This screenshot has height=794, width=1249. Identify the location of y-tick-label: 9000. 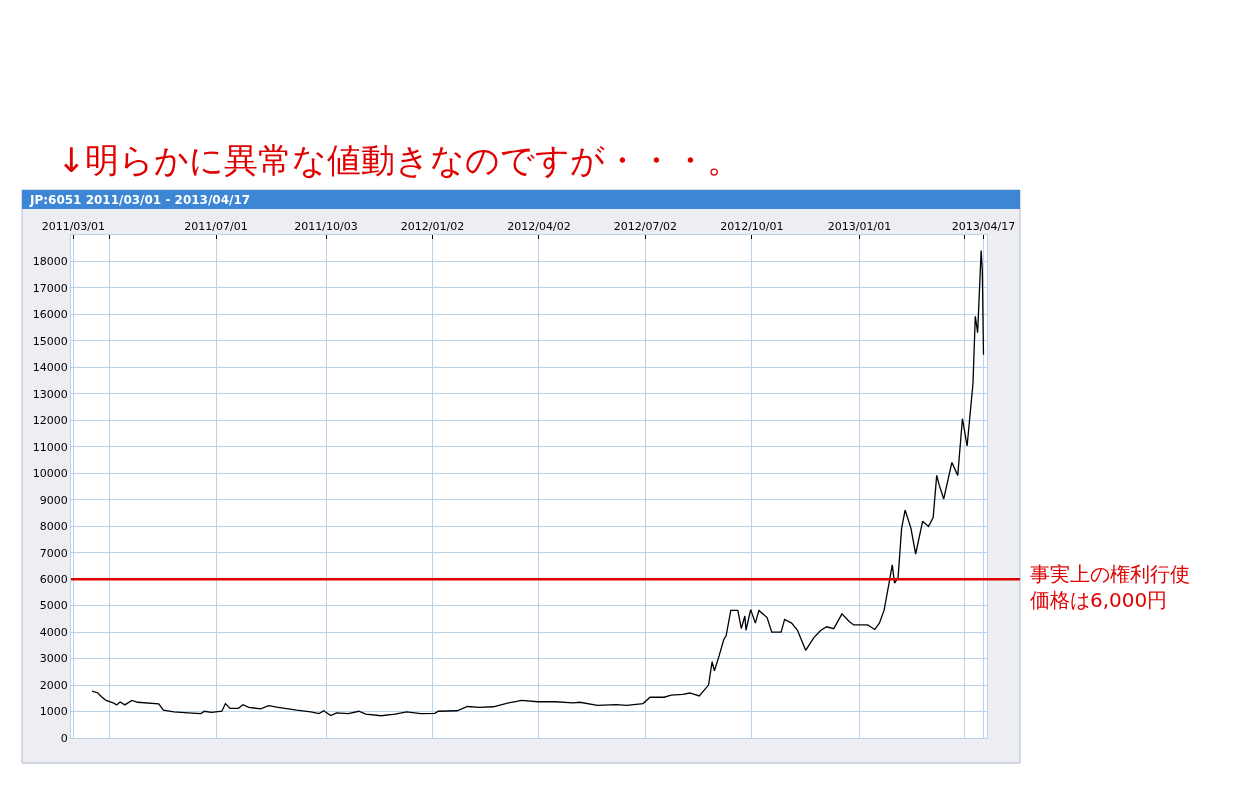
(53, 500).